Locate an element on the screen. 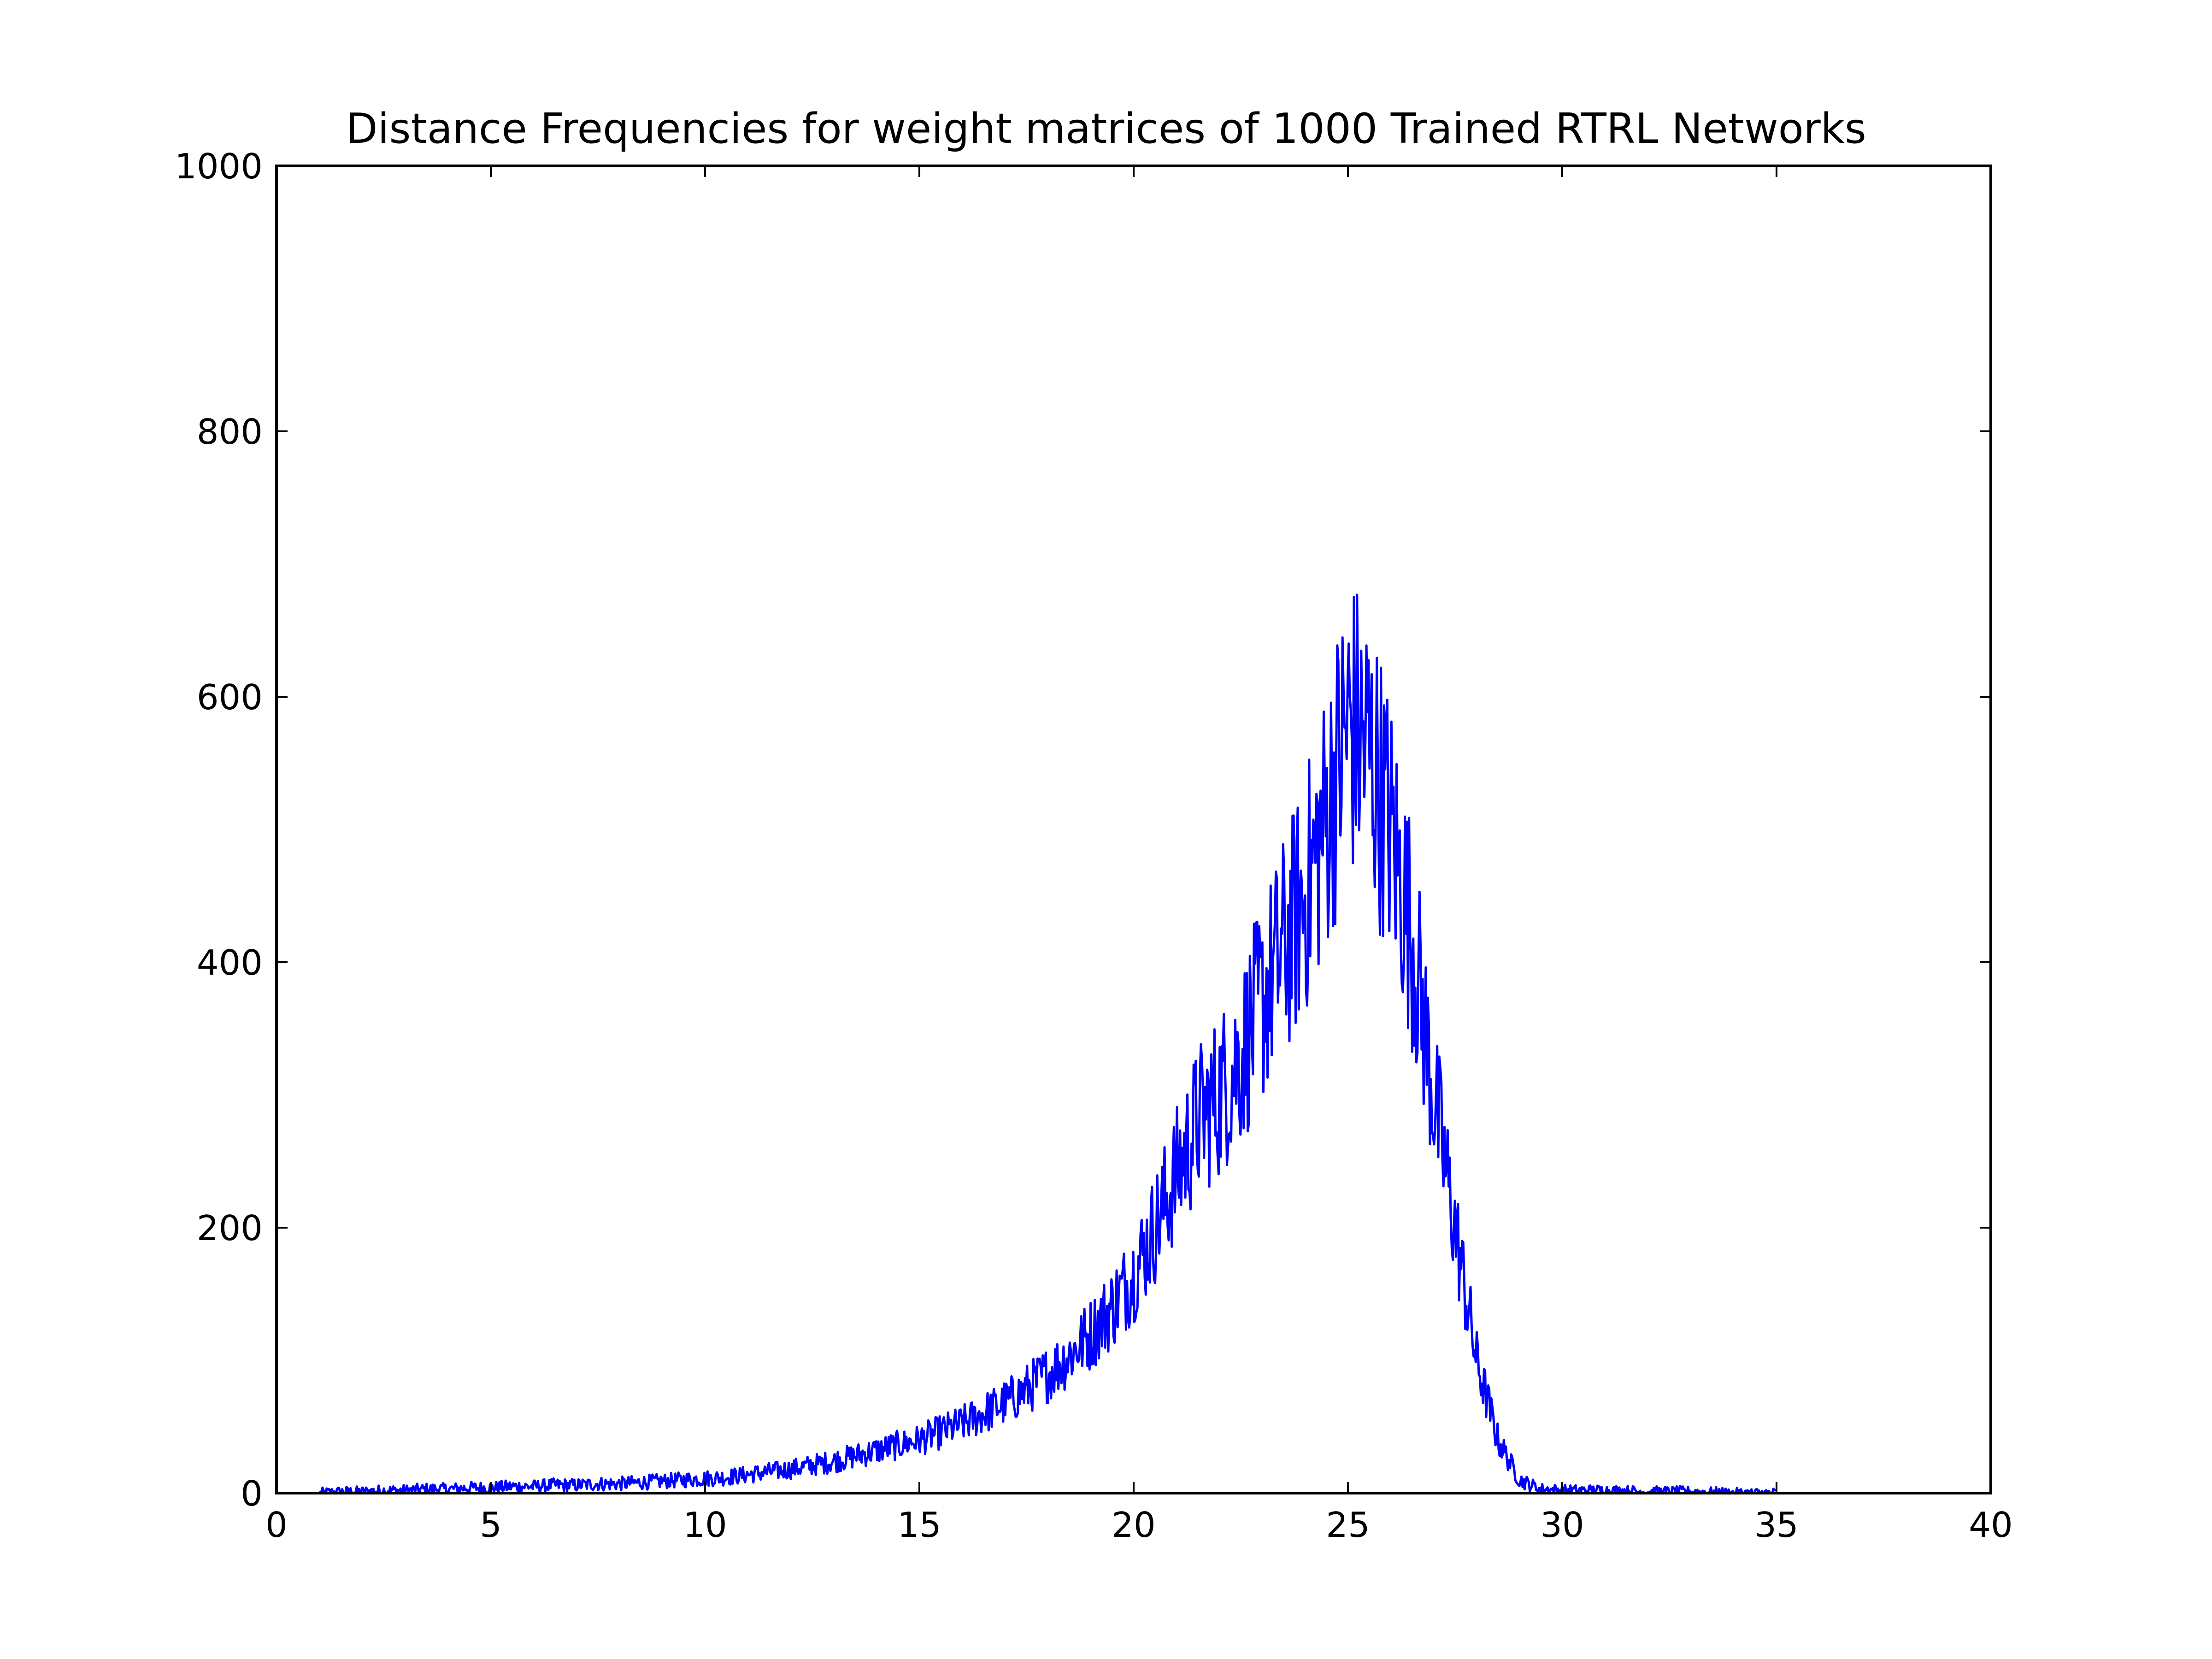 The width and height of the screenshot is (2212, 1659). y-tick-label: 400 is located at coordinates (230, 962).